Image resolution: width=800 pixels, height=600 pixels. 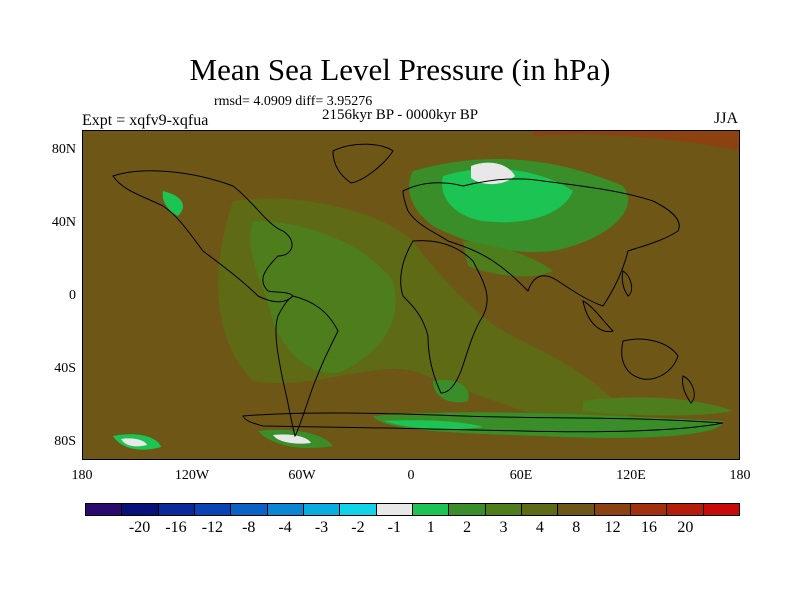 I want to click on y-tick-label: 80S, so click(x=65, y=441).